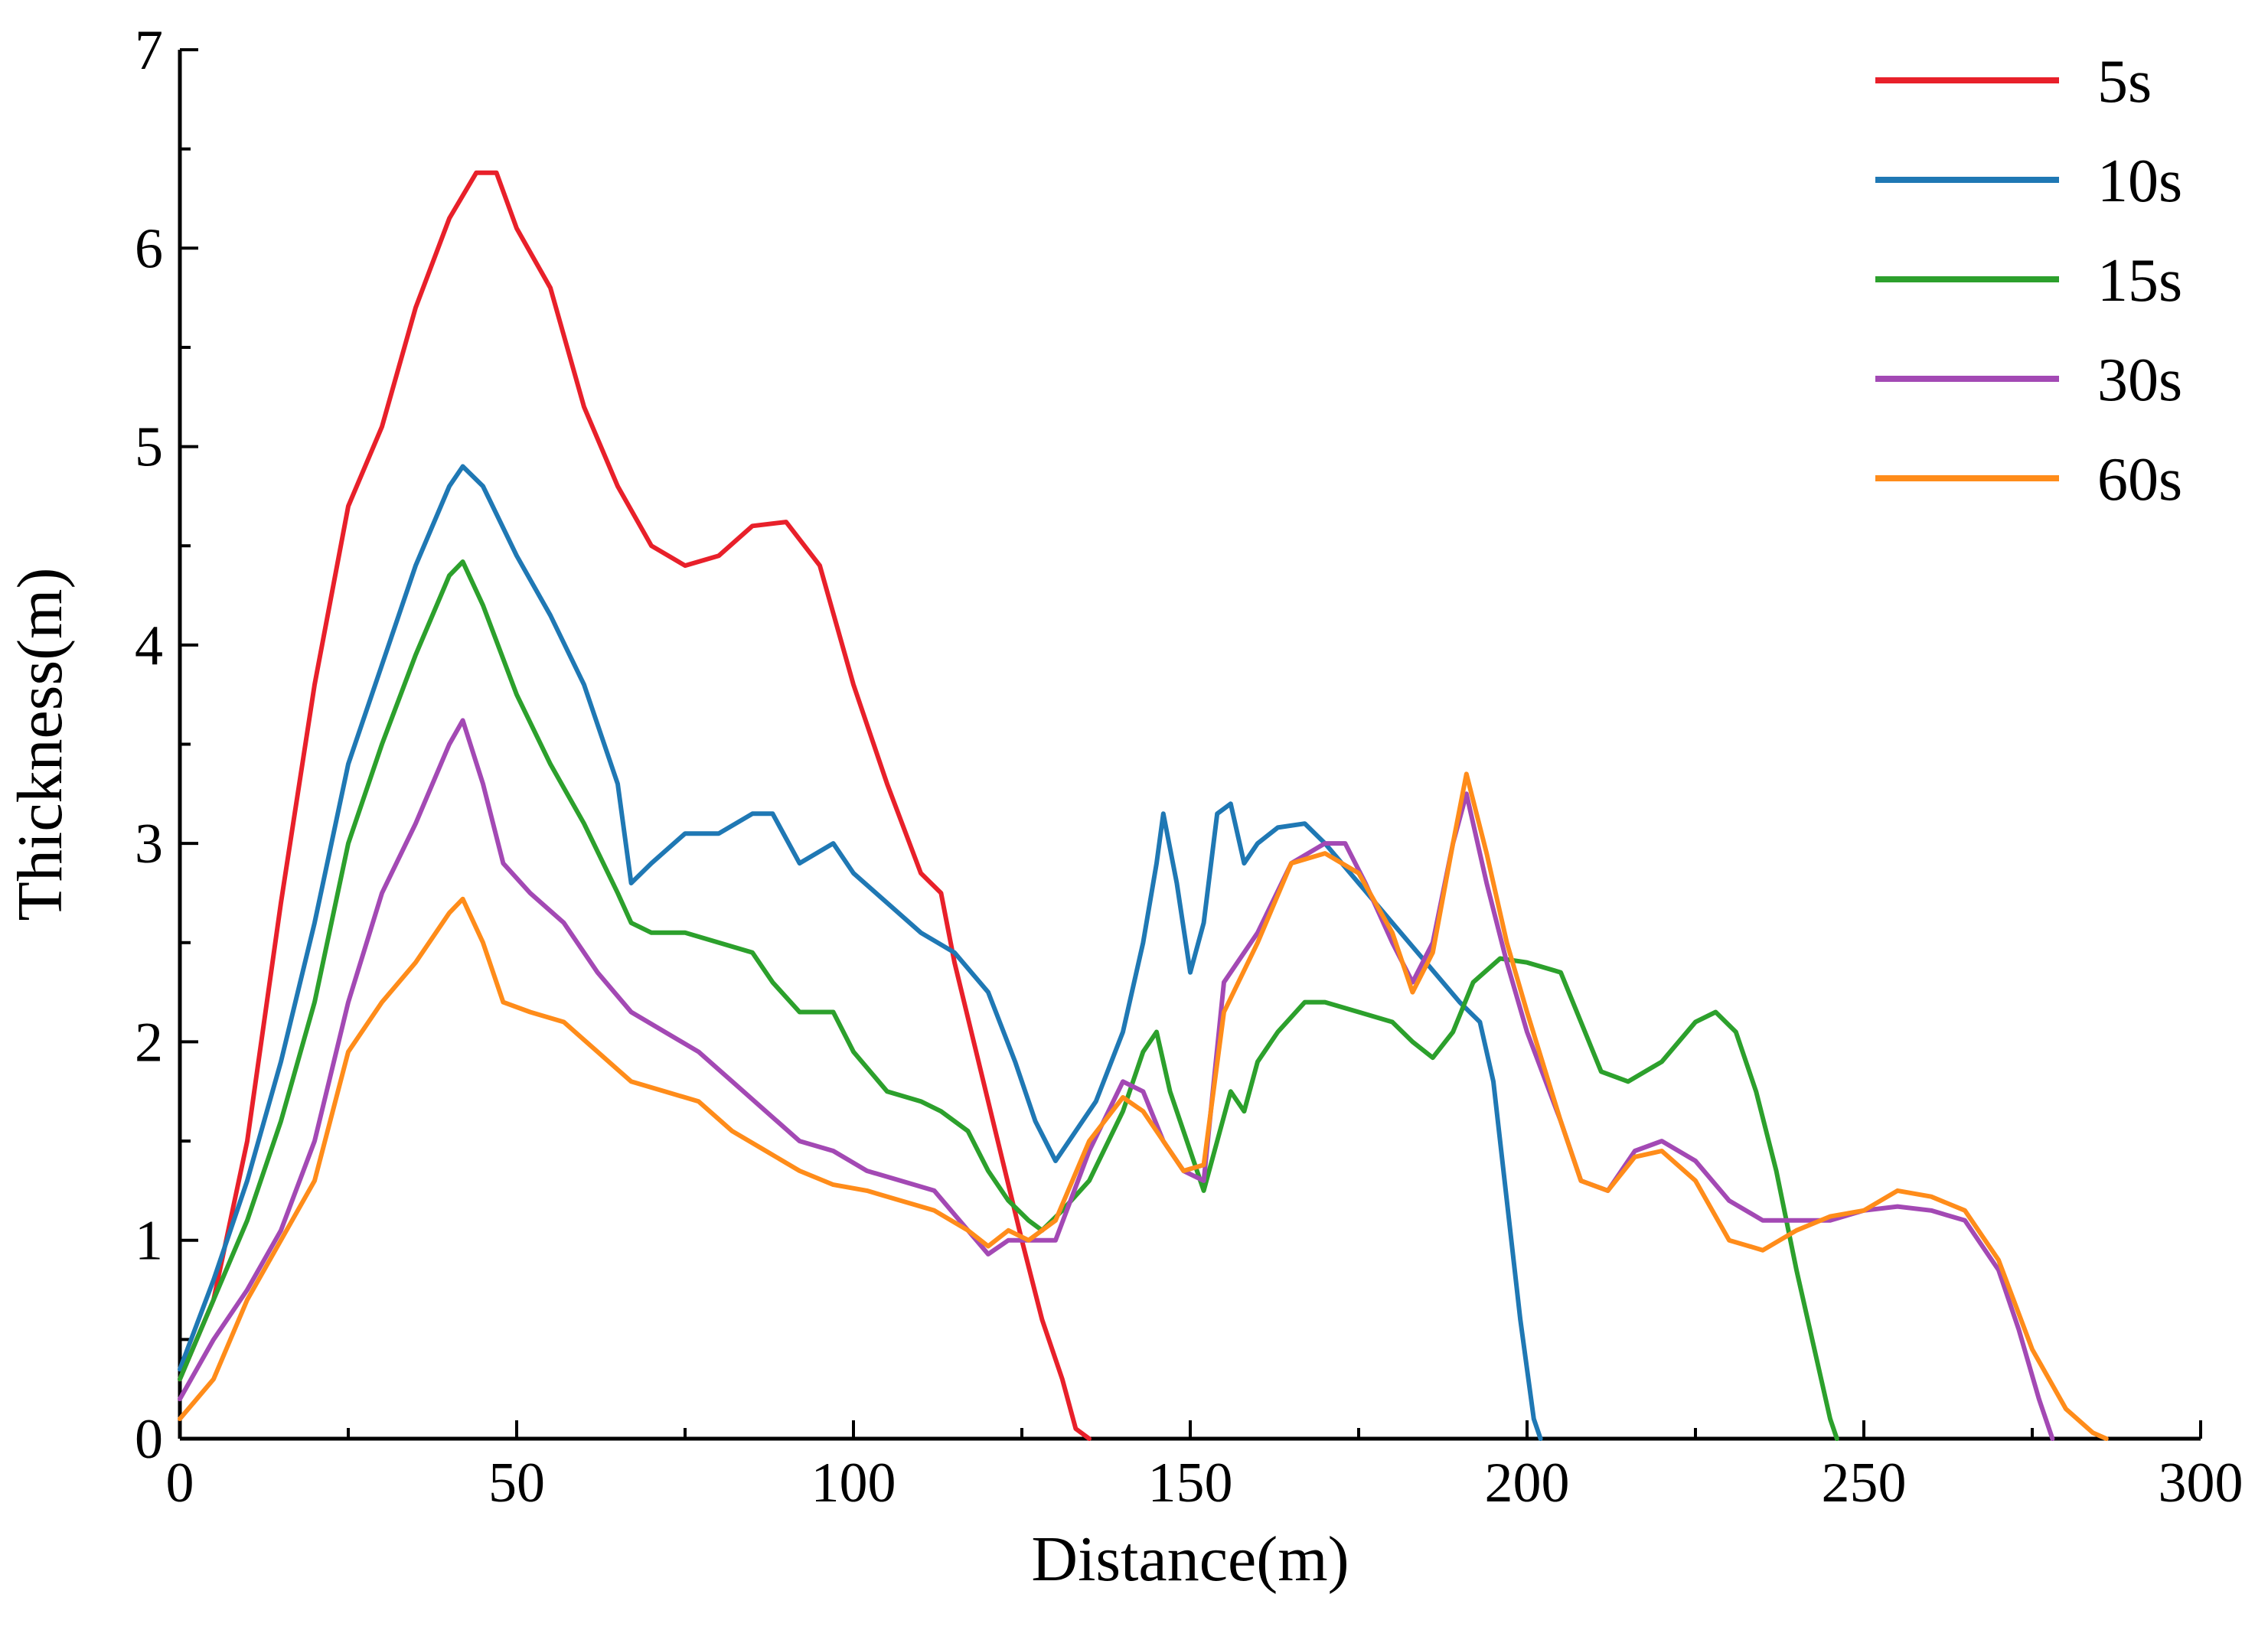 The width and height of the screenshot is (2268, 1630). What do you see at coordinates (2124, 82) in the screenshot?
I see `legend-label-5s: 5s` at bounding box center [2124, 82].